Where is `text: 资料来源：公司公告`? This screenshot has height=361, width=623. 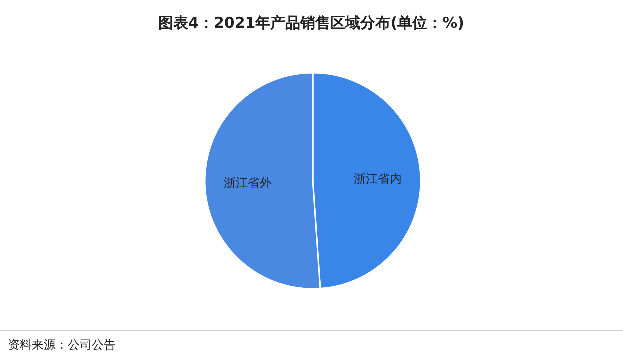 text: 资料来源：公司公告 is located at coordinates (62, 345).